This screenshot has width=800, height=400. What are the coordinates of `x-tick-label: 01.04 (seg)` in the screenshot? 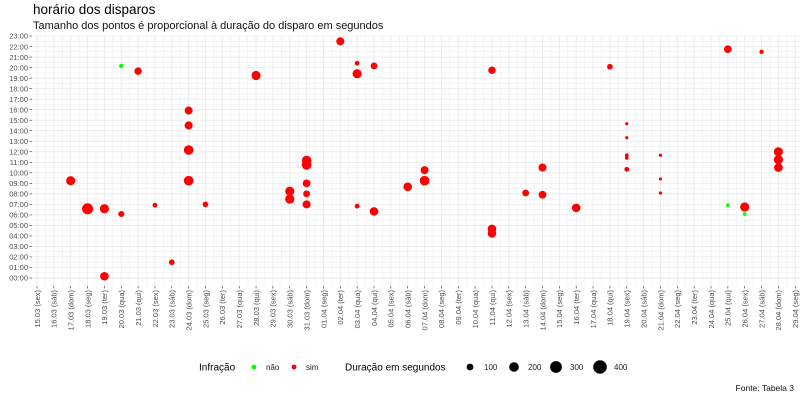 It's located at (323, 309).